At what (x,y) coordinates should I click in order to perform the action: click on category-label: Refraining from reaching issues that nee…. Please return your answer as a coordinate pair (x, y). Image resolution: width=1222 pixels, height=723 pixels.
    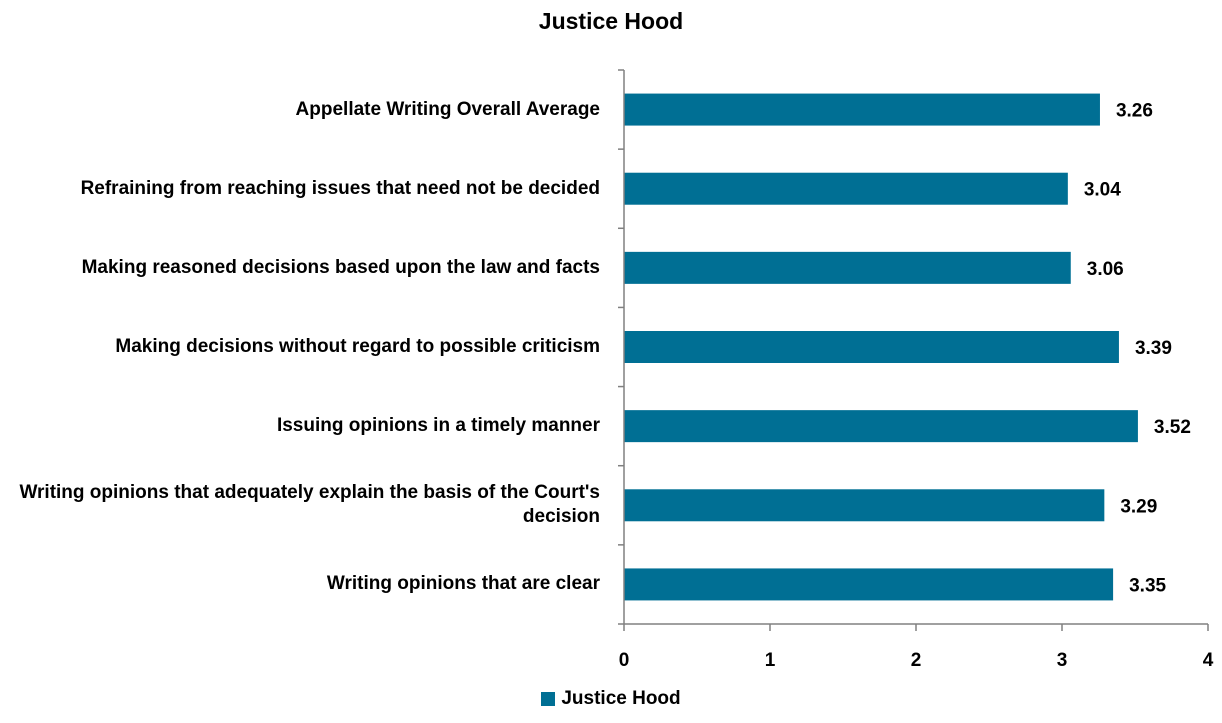
    Looking at the image, I should click on (340, 188).